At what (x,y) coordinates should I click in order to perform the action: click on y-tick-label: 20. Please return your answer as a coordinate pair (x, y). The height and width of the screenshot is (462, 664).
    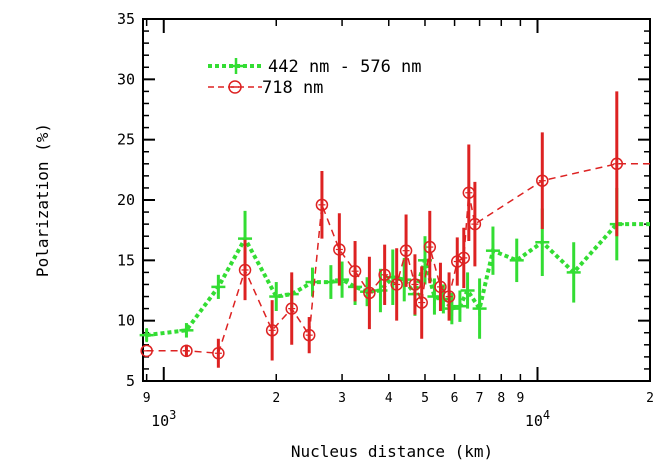
    Looking at the image, I should click on (126, 200).